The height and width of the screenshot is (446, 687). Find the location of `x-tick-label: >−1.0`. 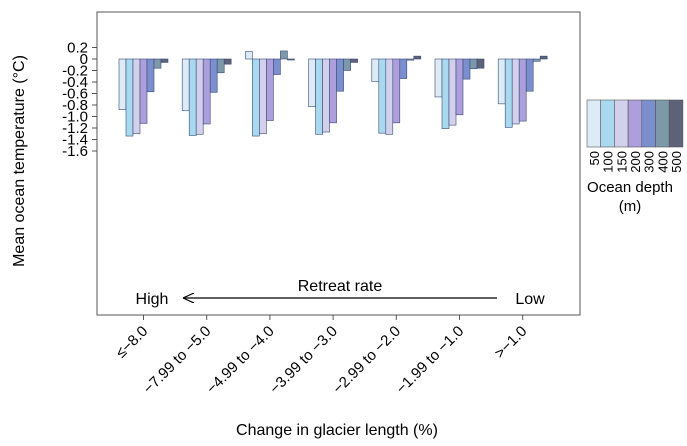

x-tick-label: >−1.0 is located at coordinates (510, 342).